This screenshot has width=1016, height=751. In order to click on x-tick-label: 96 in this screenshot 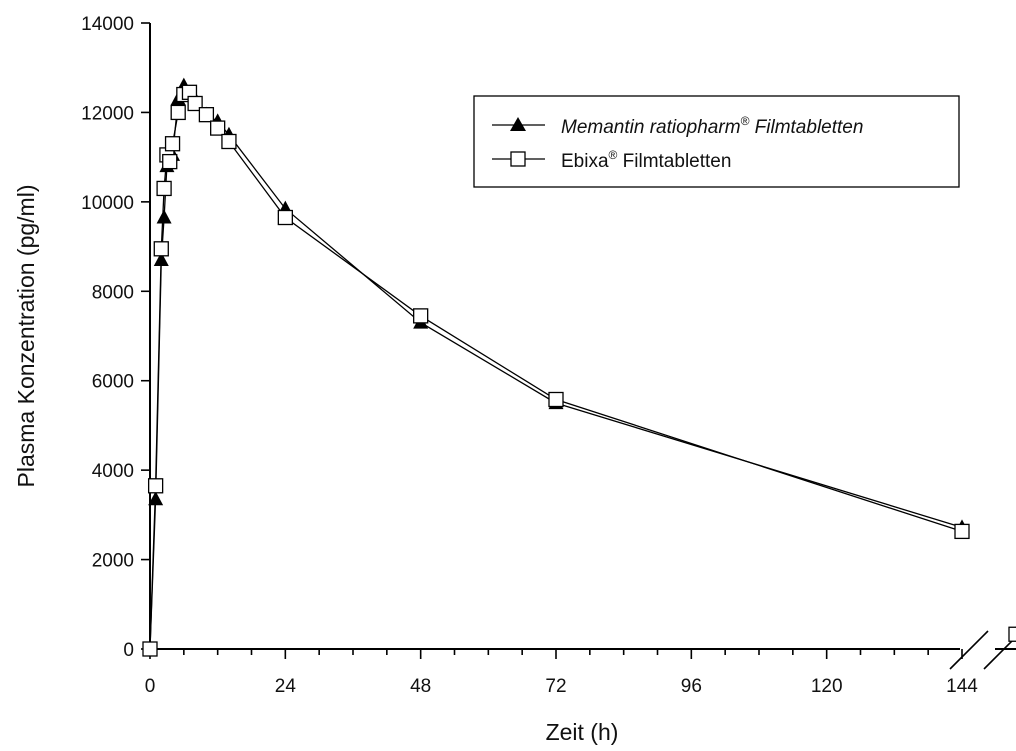, I will do `click(691, 686)`.